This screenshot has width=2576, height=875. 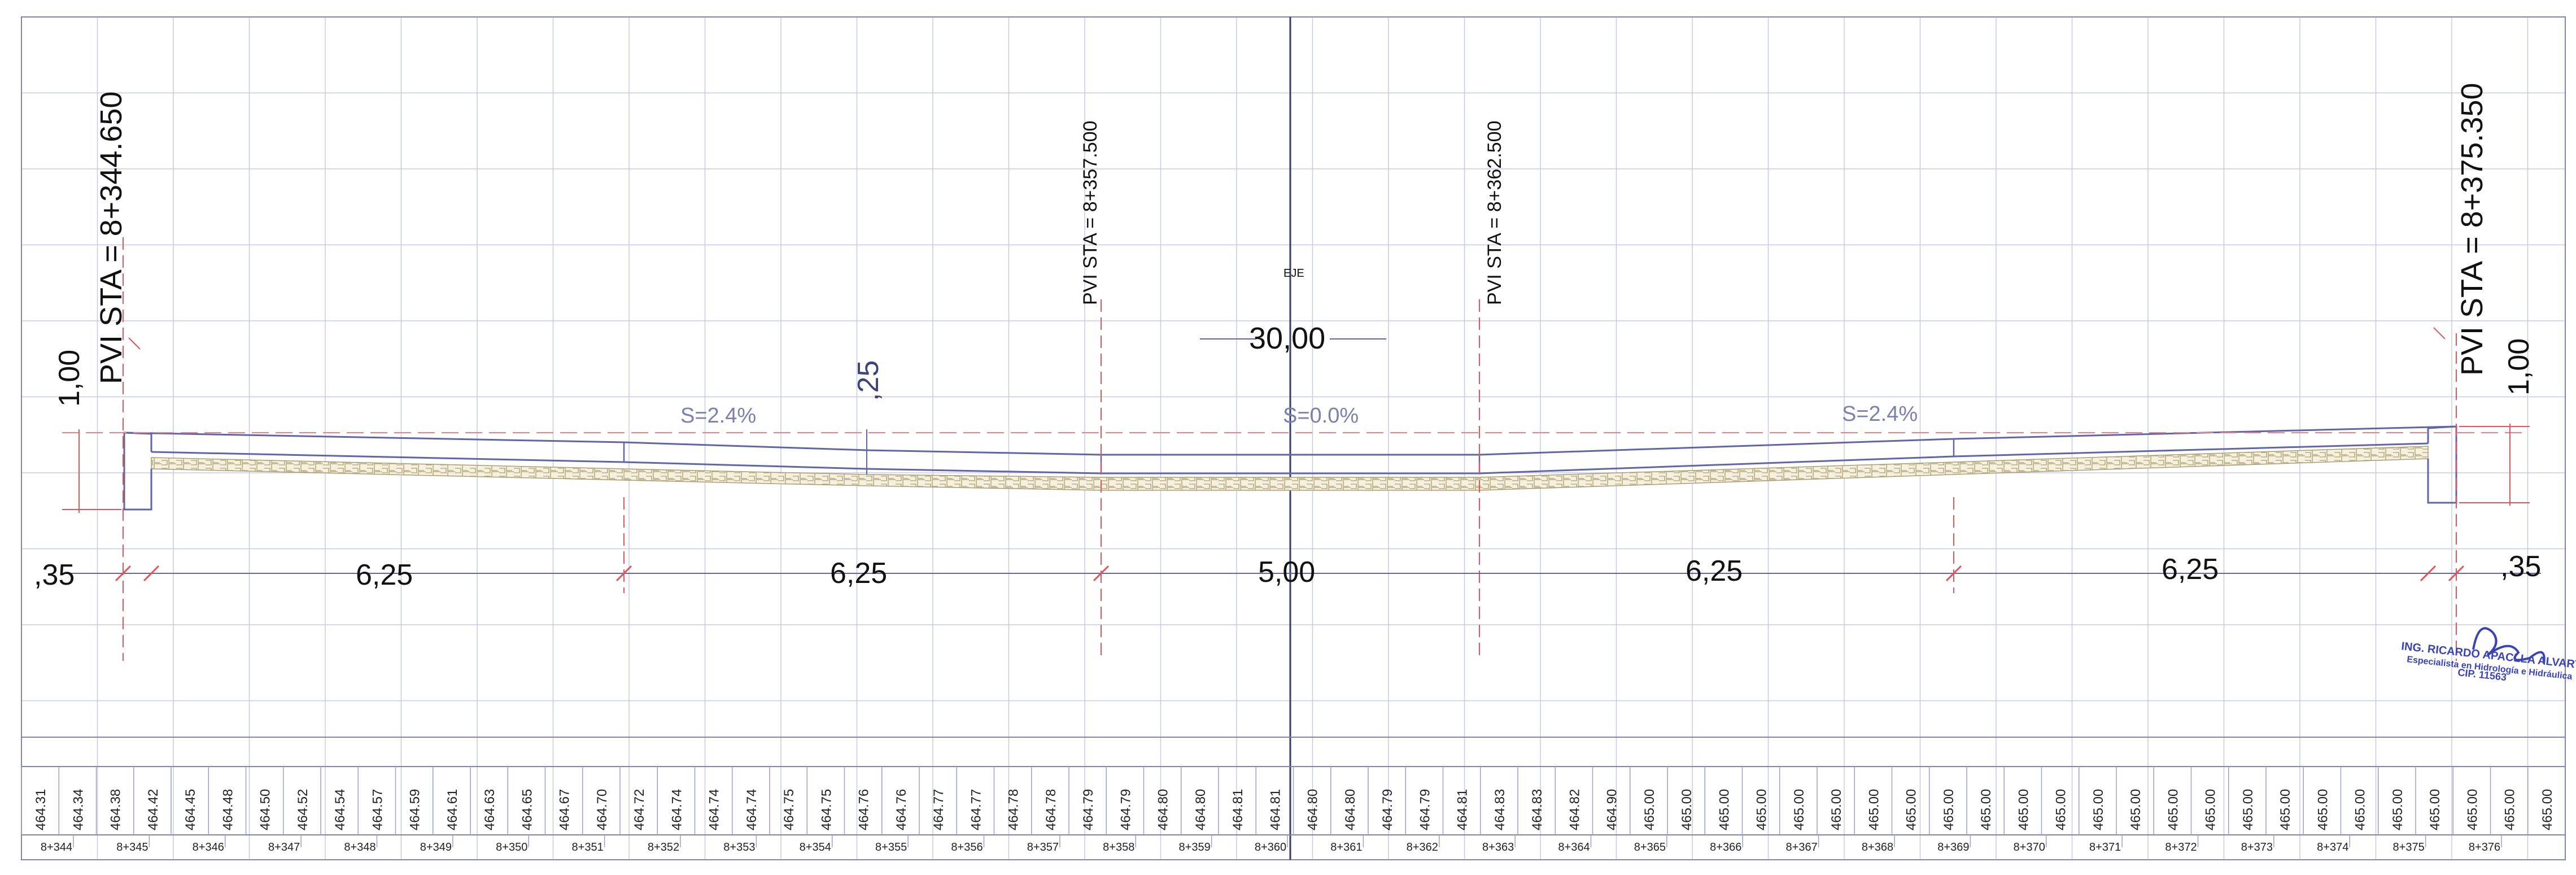 I want to click on station-label: 8+361, so click(x=1346, y=848).